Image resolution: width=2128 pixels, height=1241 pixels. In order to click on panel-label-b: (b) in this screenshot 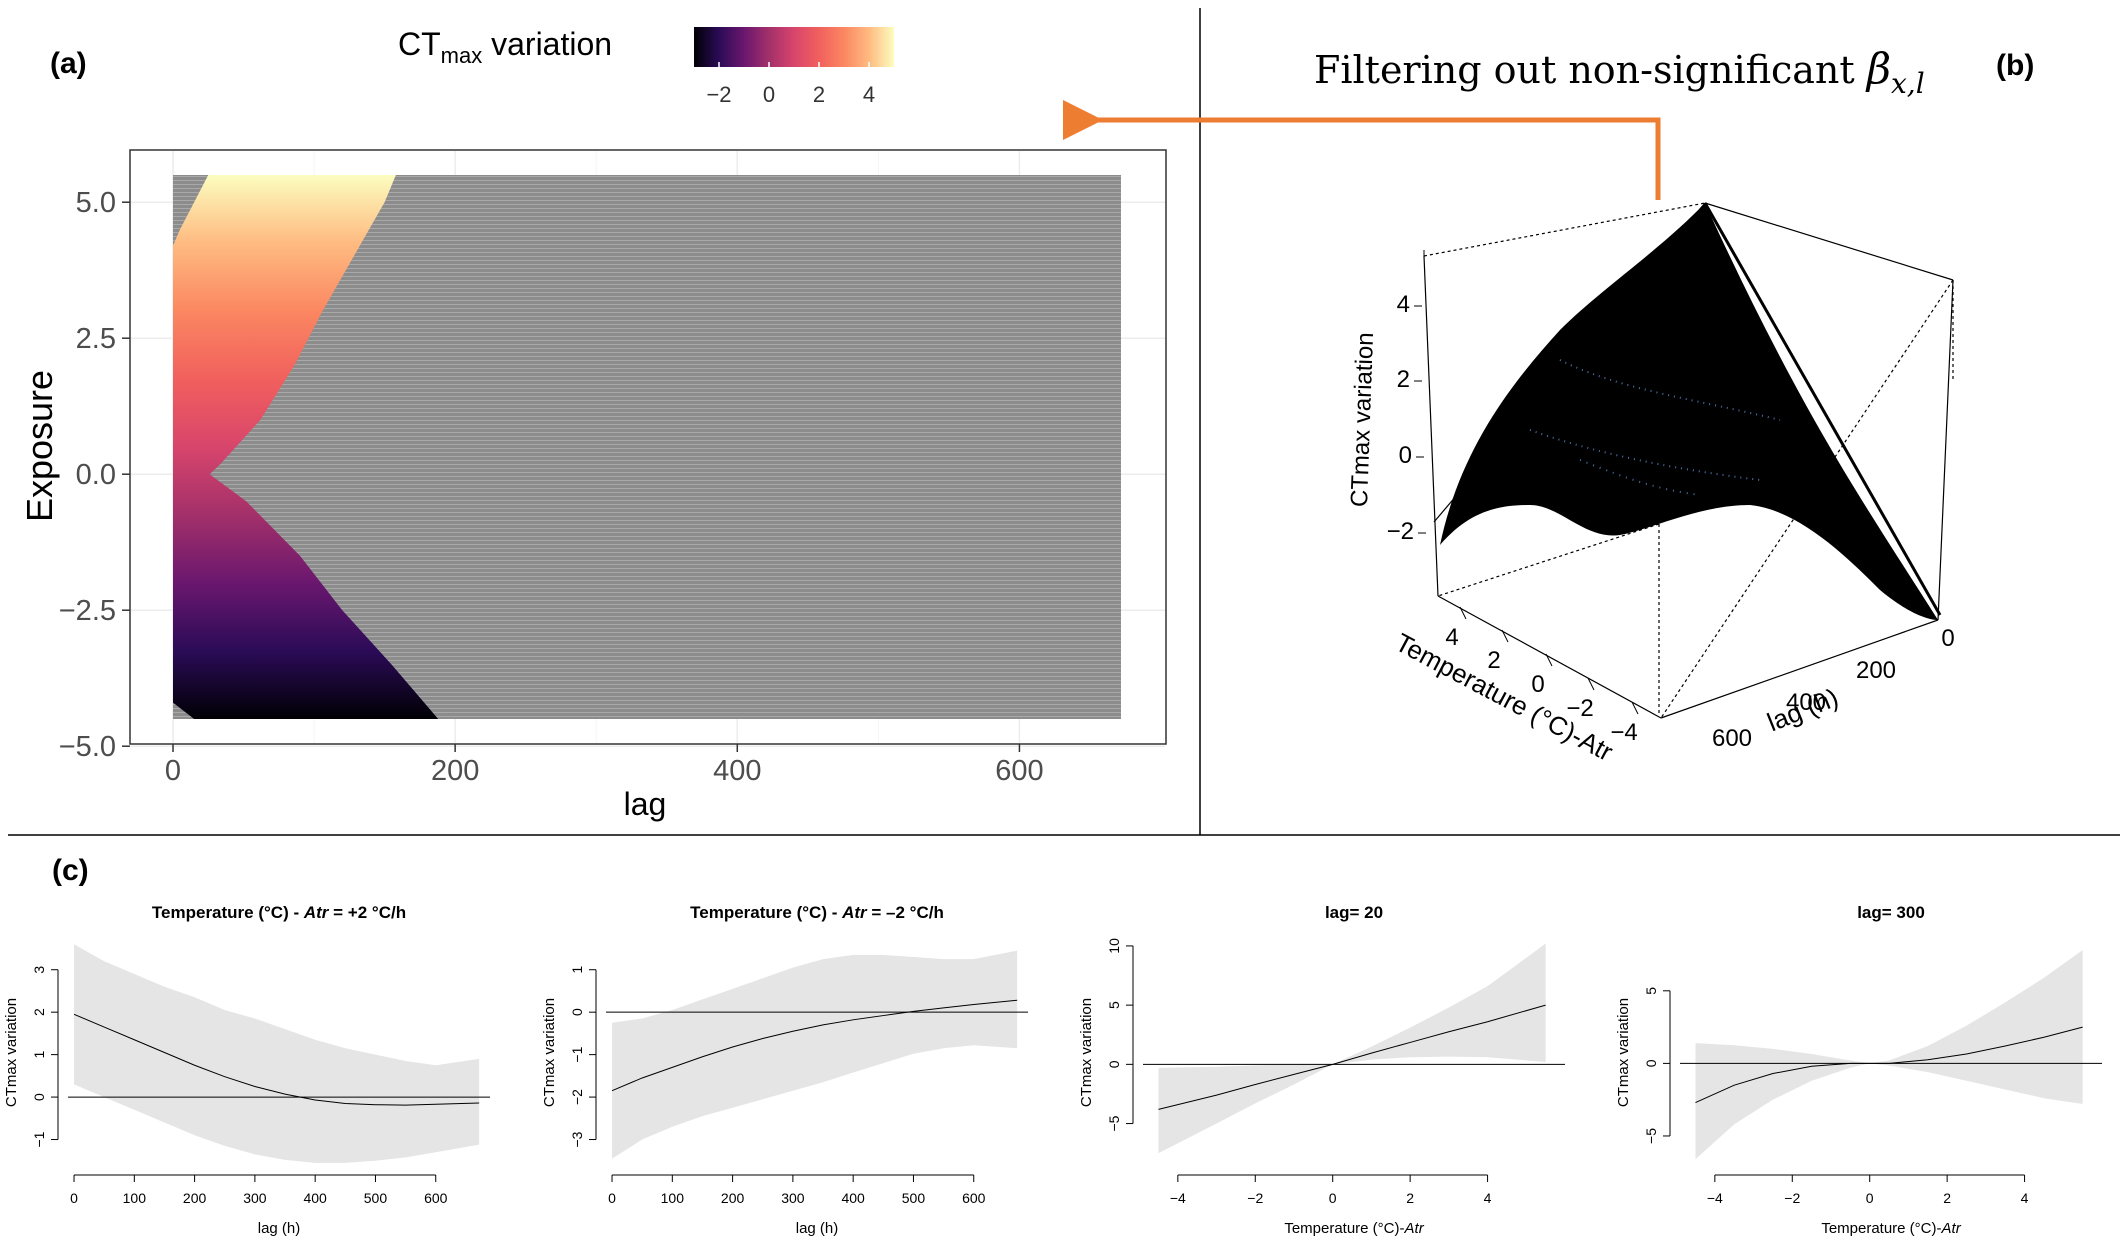, I will do `click(2015, 65)`.